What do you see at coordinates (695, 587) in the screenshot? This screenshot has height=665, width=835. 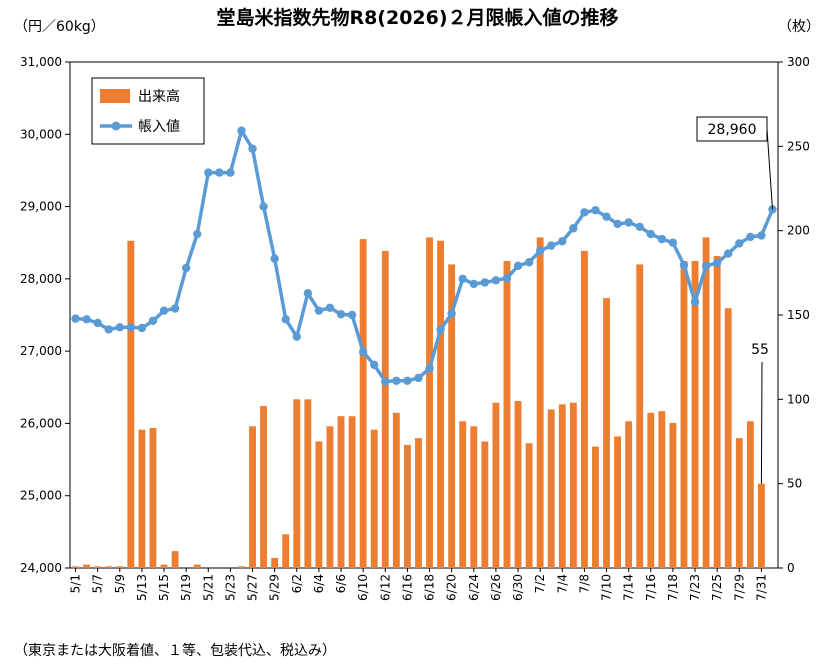 I see `x-tick-label: 7/23` at bounding box center [695, 587].